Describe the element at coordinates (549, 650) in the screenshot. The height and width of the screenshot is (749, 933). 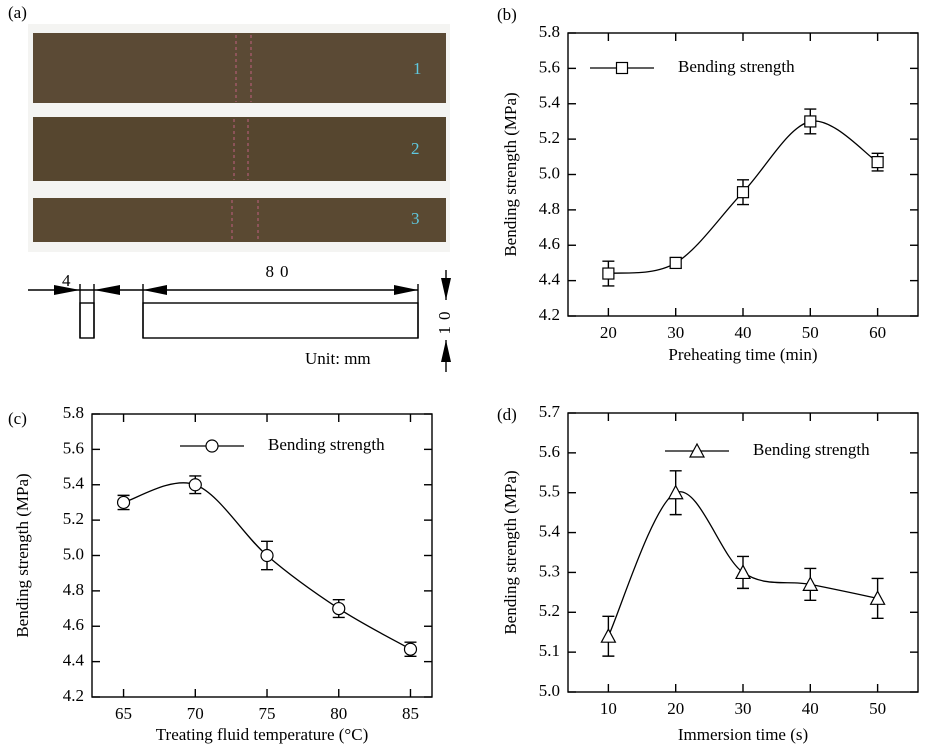
I see `y-tick-label: 5.1` at that location.